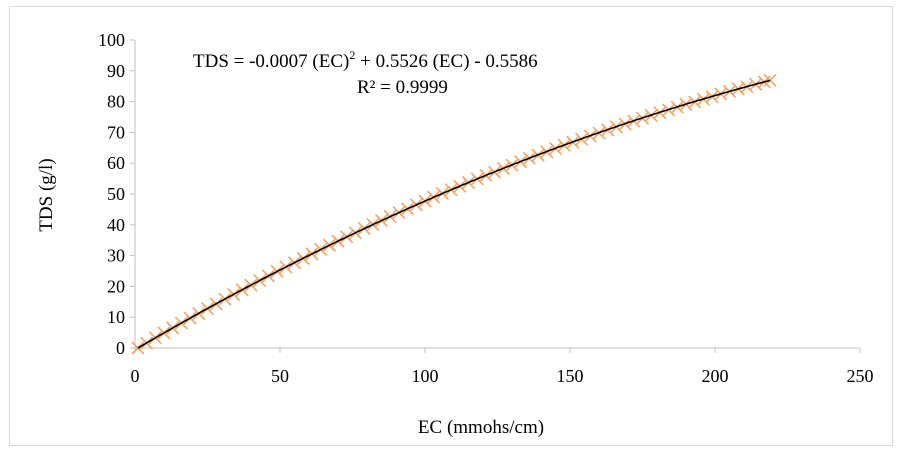 The width and height of the screenshot is (897, 450). I want to click on y-tick-label: 20, so click(116, 286).